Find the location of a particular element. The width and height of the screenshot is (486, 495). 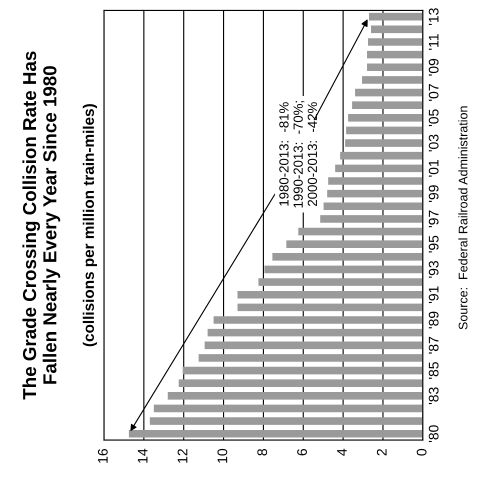

source-note: Source: Federal Railroad Administration is located at coordinates (463, 218).